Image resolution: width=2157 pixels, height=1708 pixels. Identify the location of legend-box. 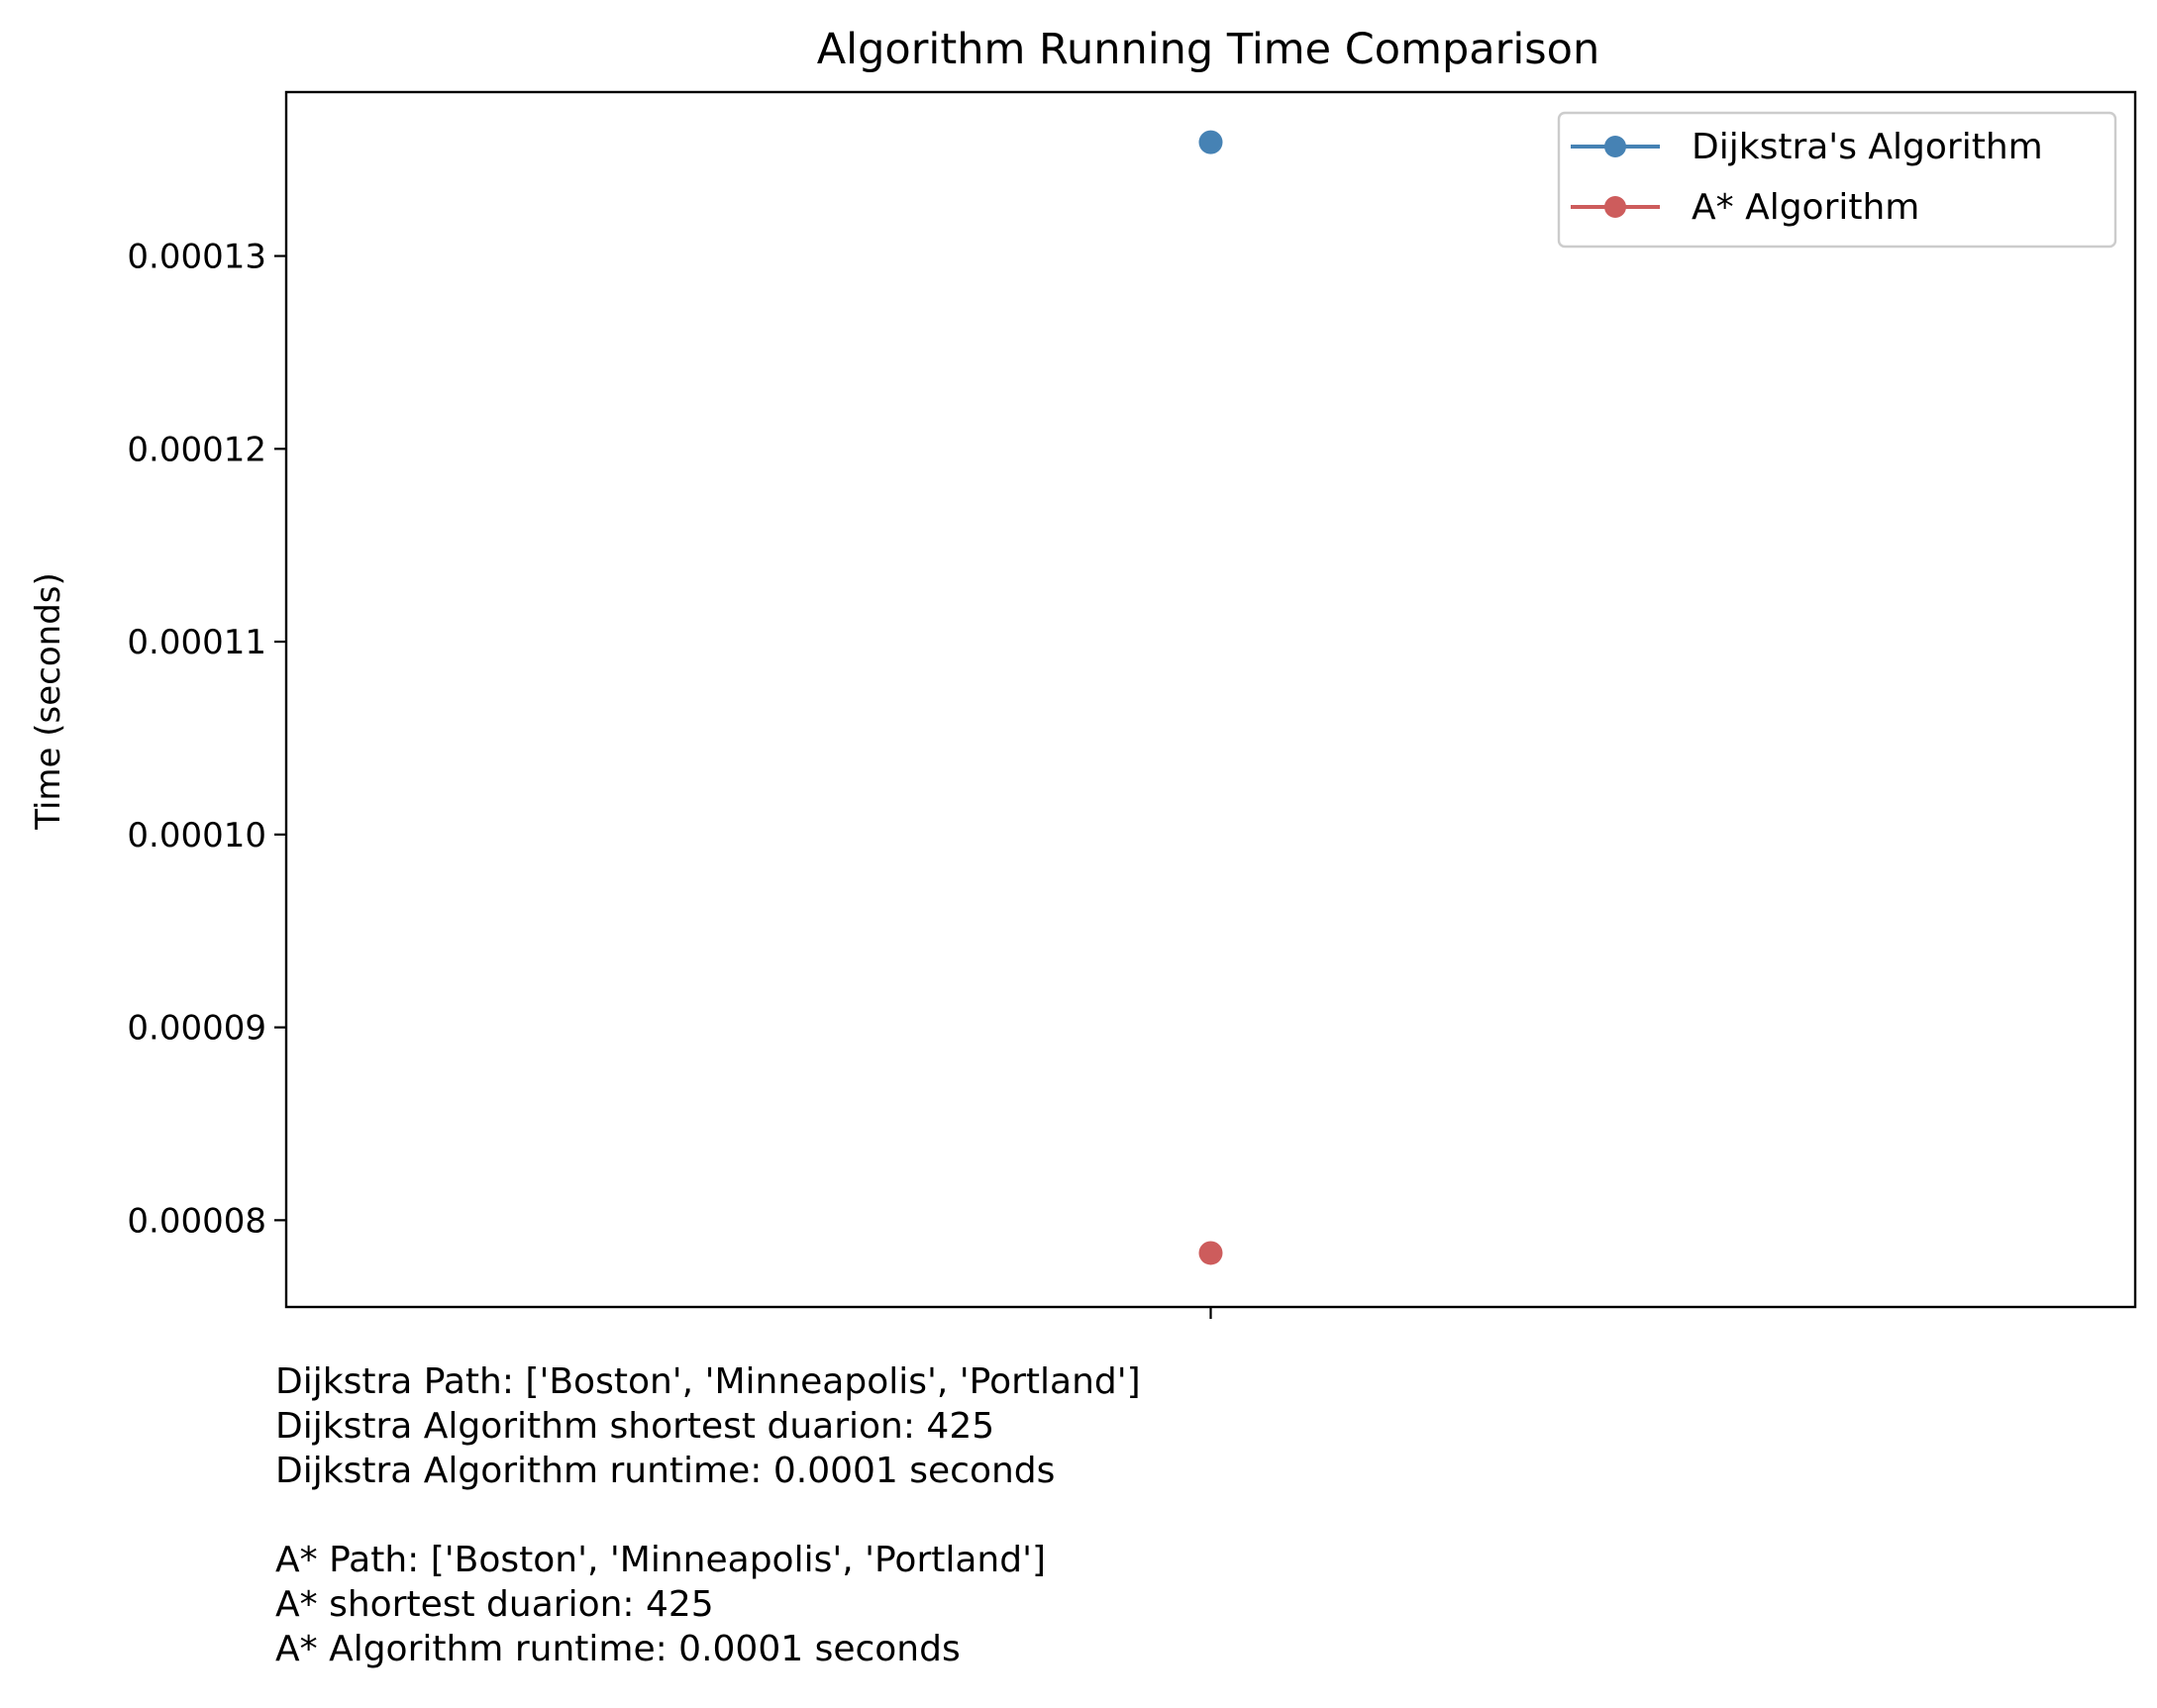
(1837, 180).